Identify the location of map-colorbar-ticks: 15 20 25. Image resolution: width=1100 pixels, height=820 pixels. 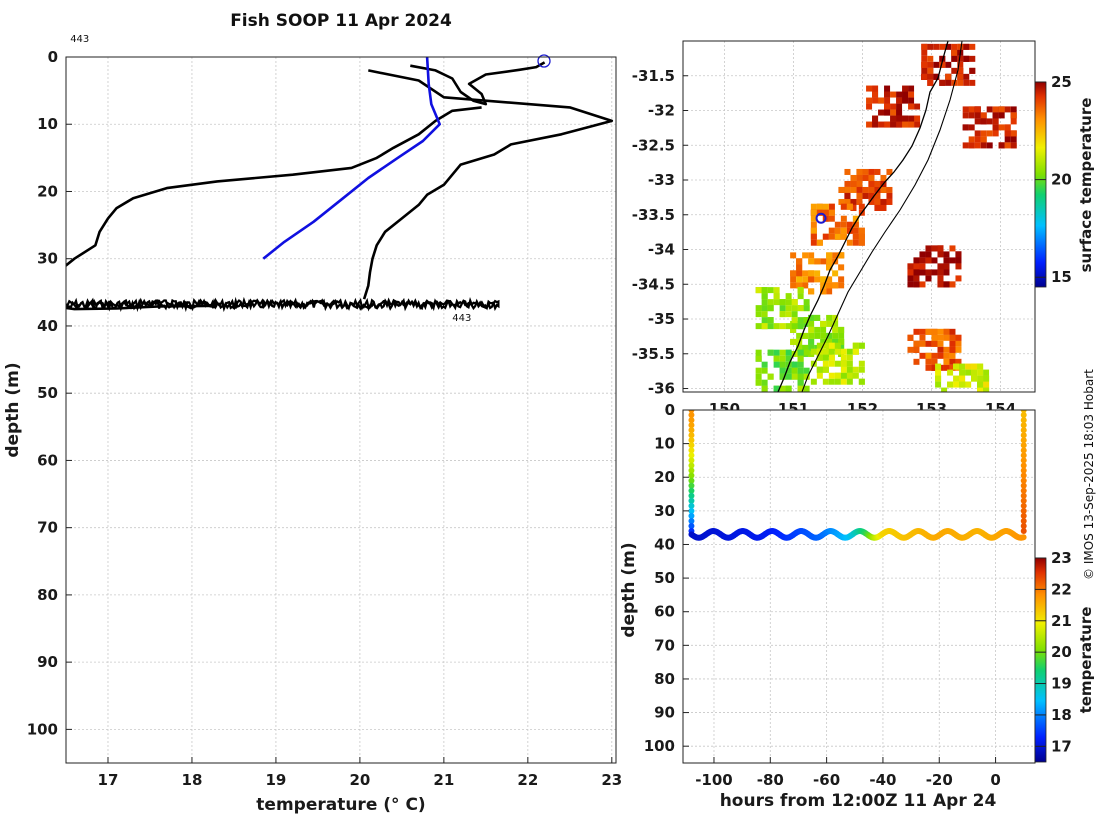
(1053, 179).